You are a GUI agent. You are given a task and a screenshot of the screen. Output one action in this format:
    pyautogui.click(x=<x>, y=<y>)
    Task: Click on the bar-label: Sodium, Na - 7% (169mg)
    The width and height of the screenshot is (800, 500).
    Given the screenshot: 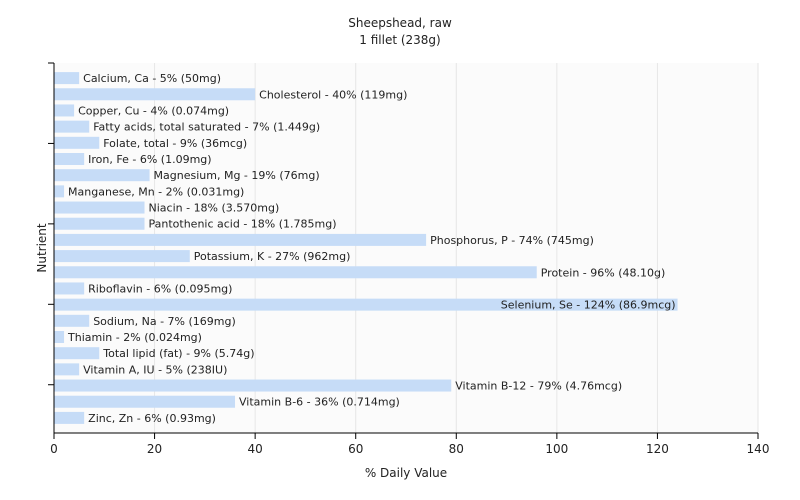 What is the action you would take?
    pyautogui.click(x=164, y=321)
    